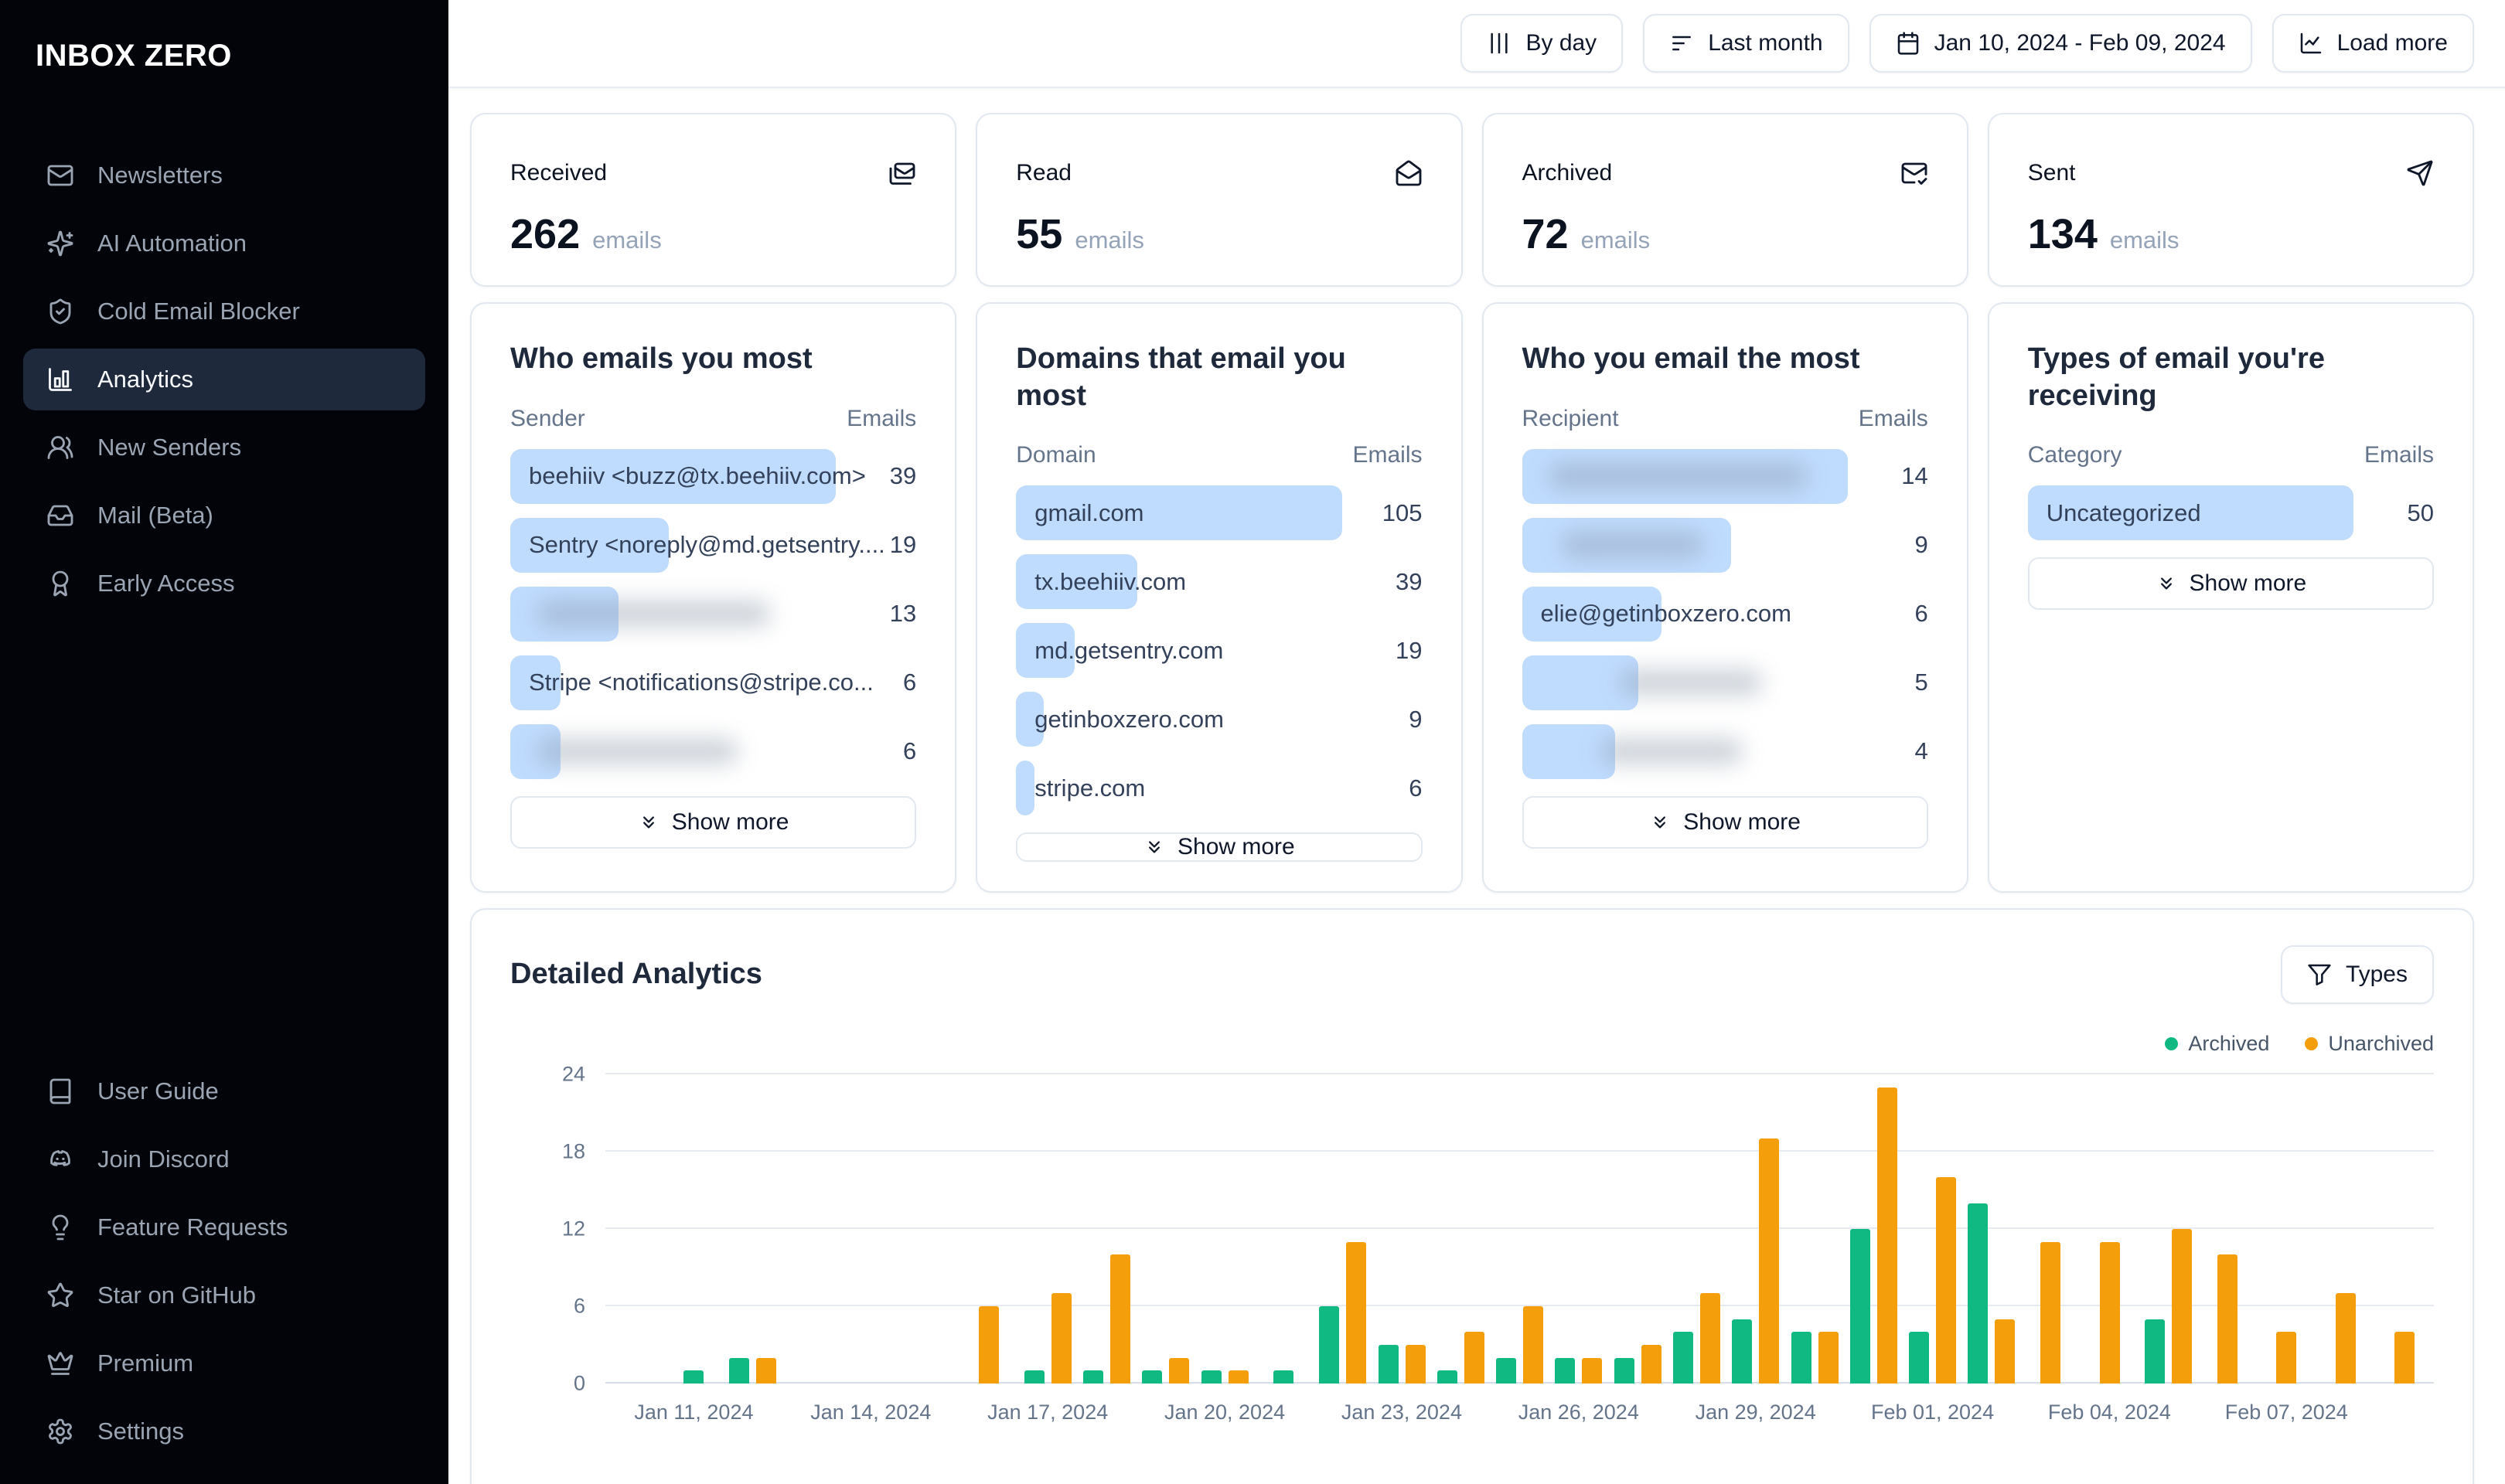 The image size is (2505, 1484). Describe the element at coordinates (713, 751) in the screenshot. I see `list-item: 6` at that location.